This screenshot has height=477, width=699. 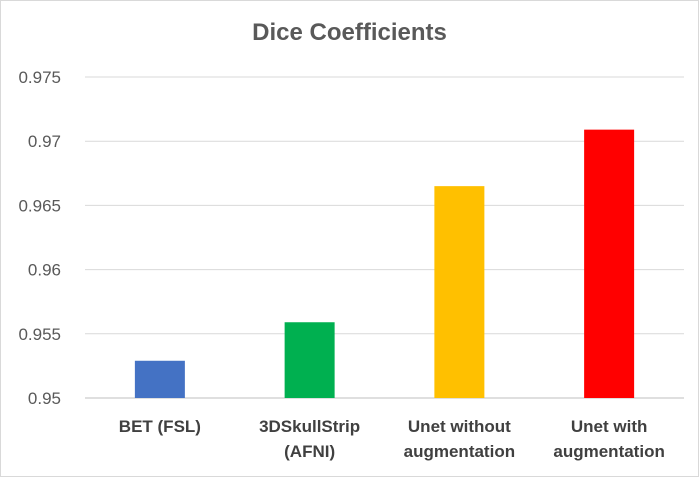 I want to click on y-tick-label: 0.96, so click(x=44, y=270).